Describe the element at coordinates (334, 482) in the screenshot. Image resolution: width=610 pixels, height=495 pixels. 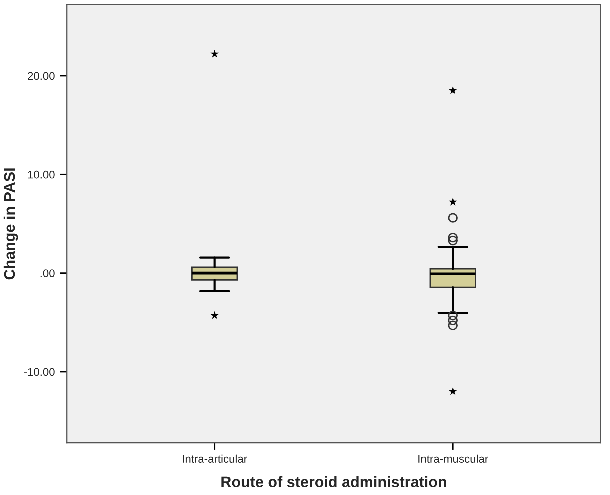
I see `x-axis-title: Route of steroid administration` at that location.